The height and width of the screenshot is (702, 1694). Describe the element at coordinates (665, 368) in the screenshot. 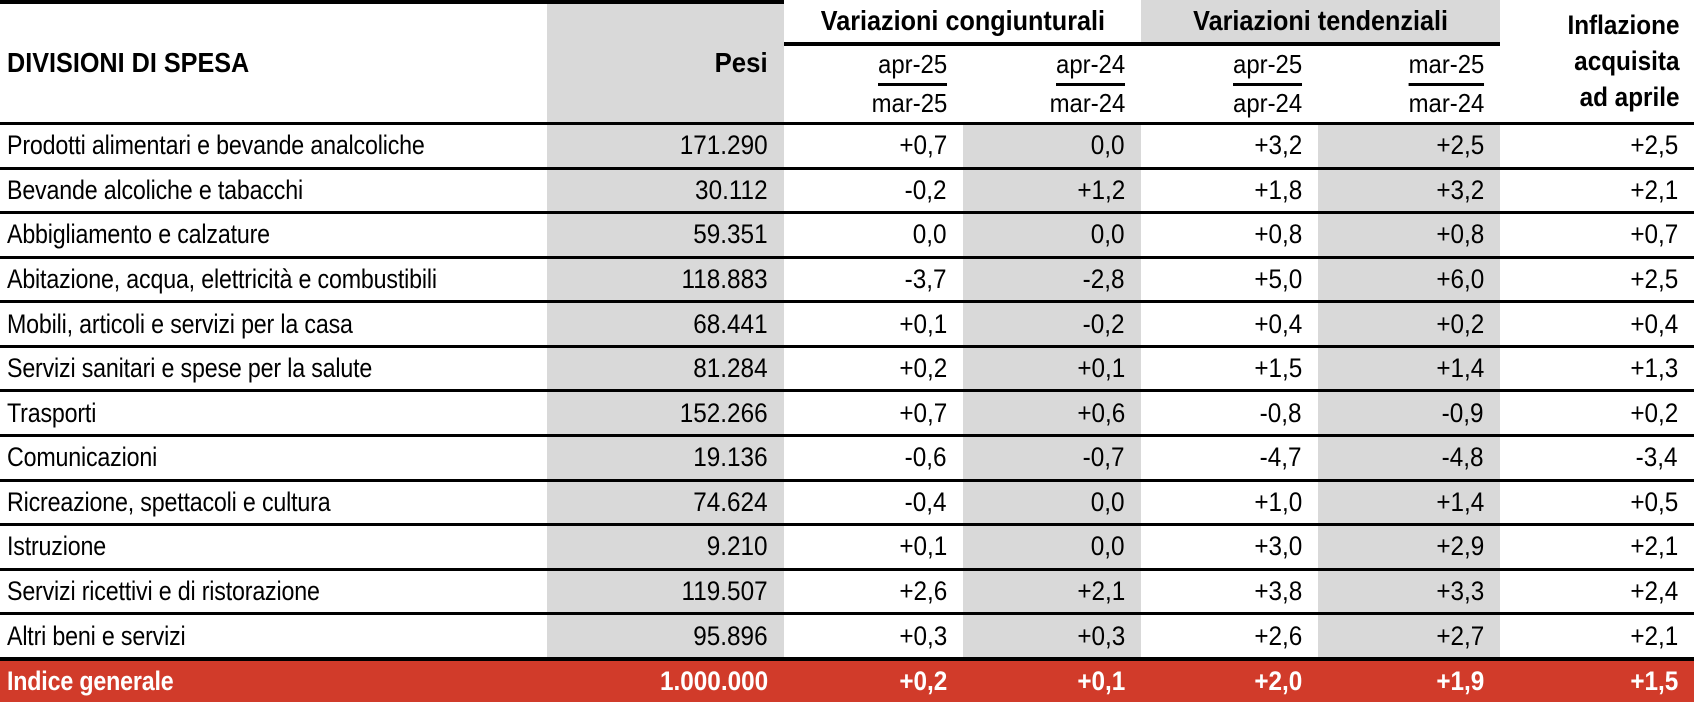

I see `cell-pesi: 81.284` at that location.